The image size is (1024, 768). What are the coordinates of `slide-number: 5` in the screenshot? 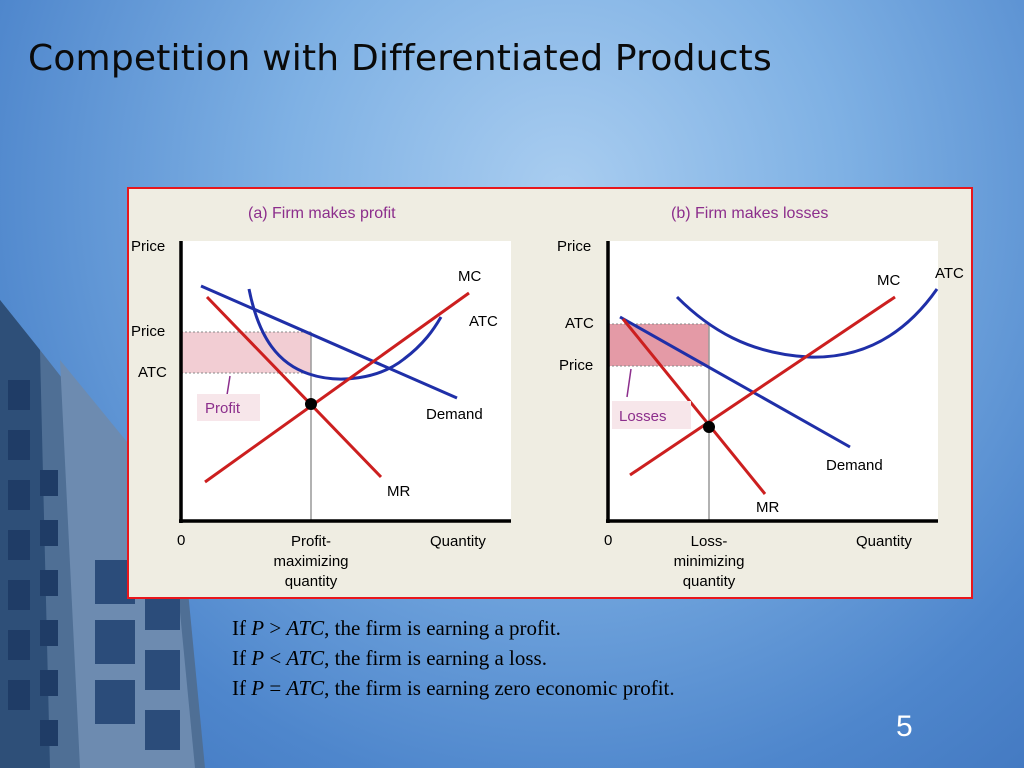 It's located at (904, 726).